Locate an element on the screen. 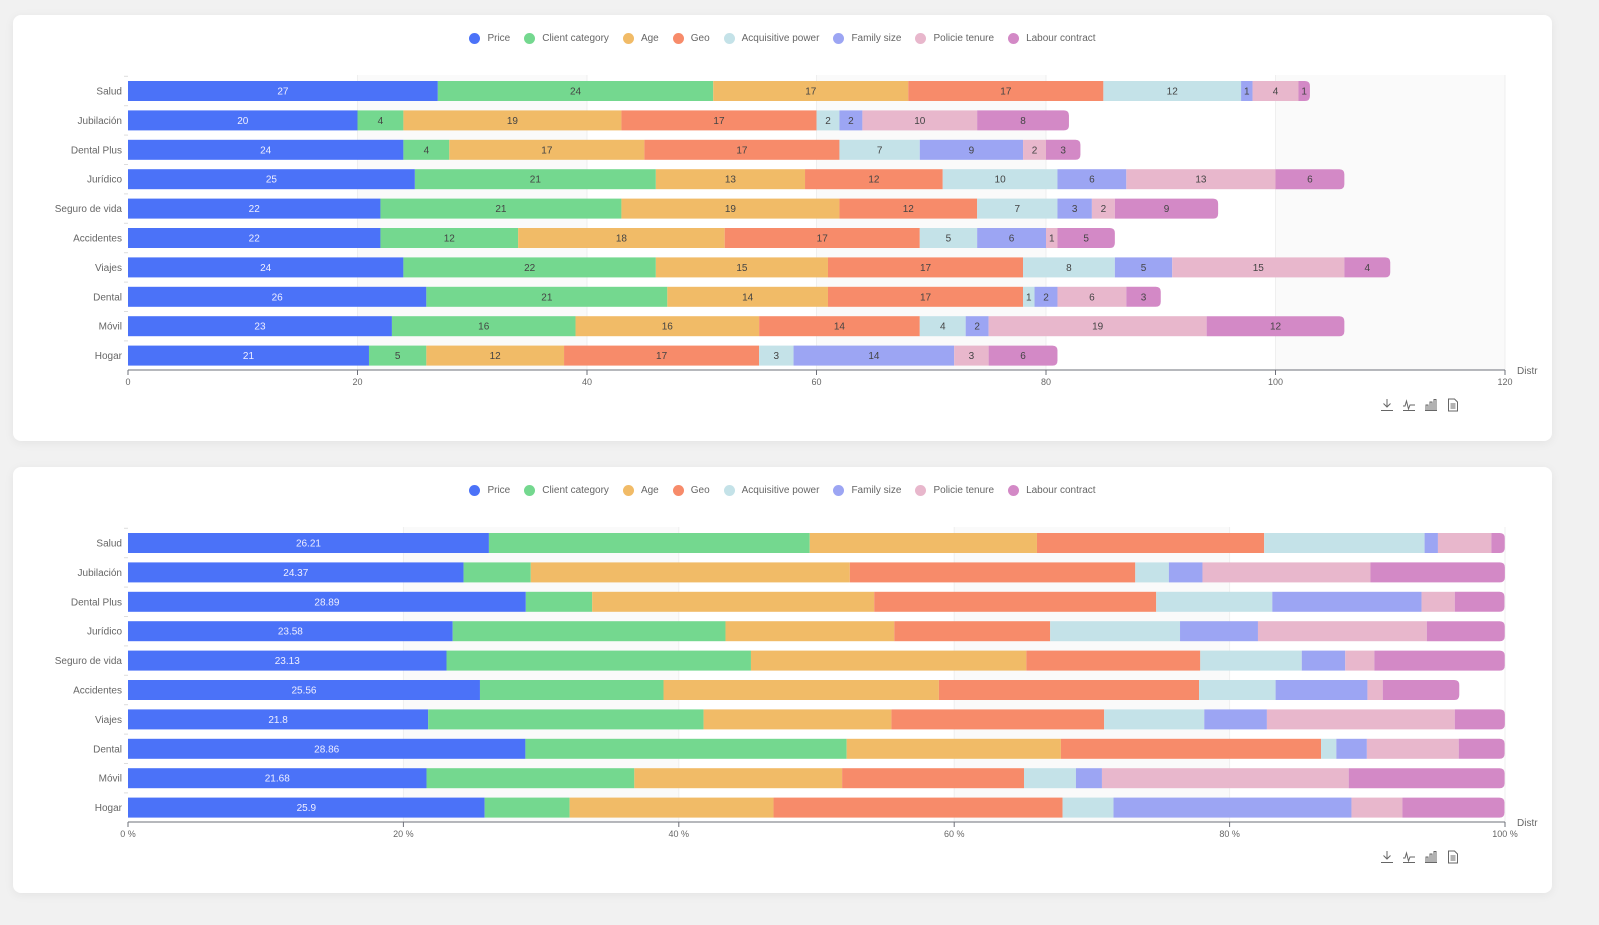 The width and height of the screenshot is (1599, 925). legend-item-labour-contract: Labour contract is located at coordinates (1052, 490).